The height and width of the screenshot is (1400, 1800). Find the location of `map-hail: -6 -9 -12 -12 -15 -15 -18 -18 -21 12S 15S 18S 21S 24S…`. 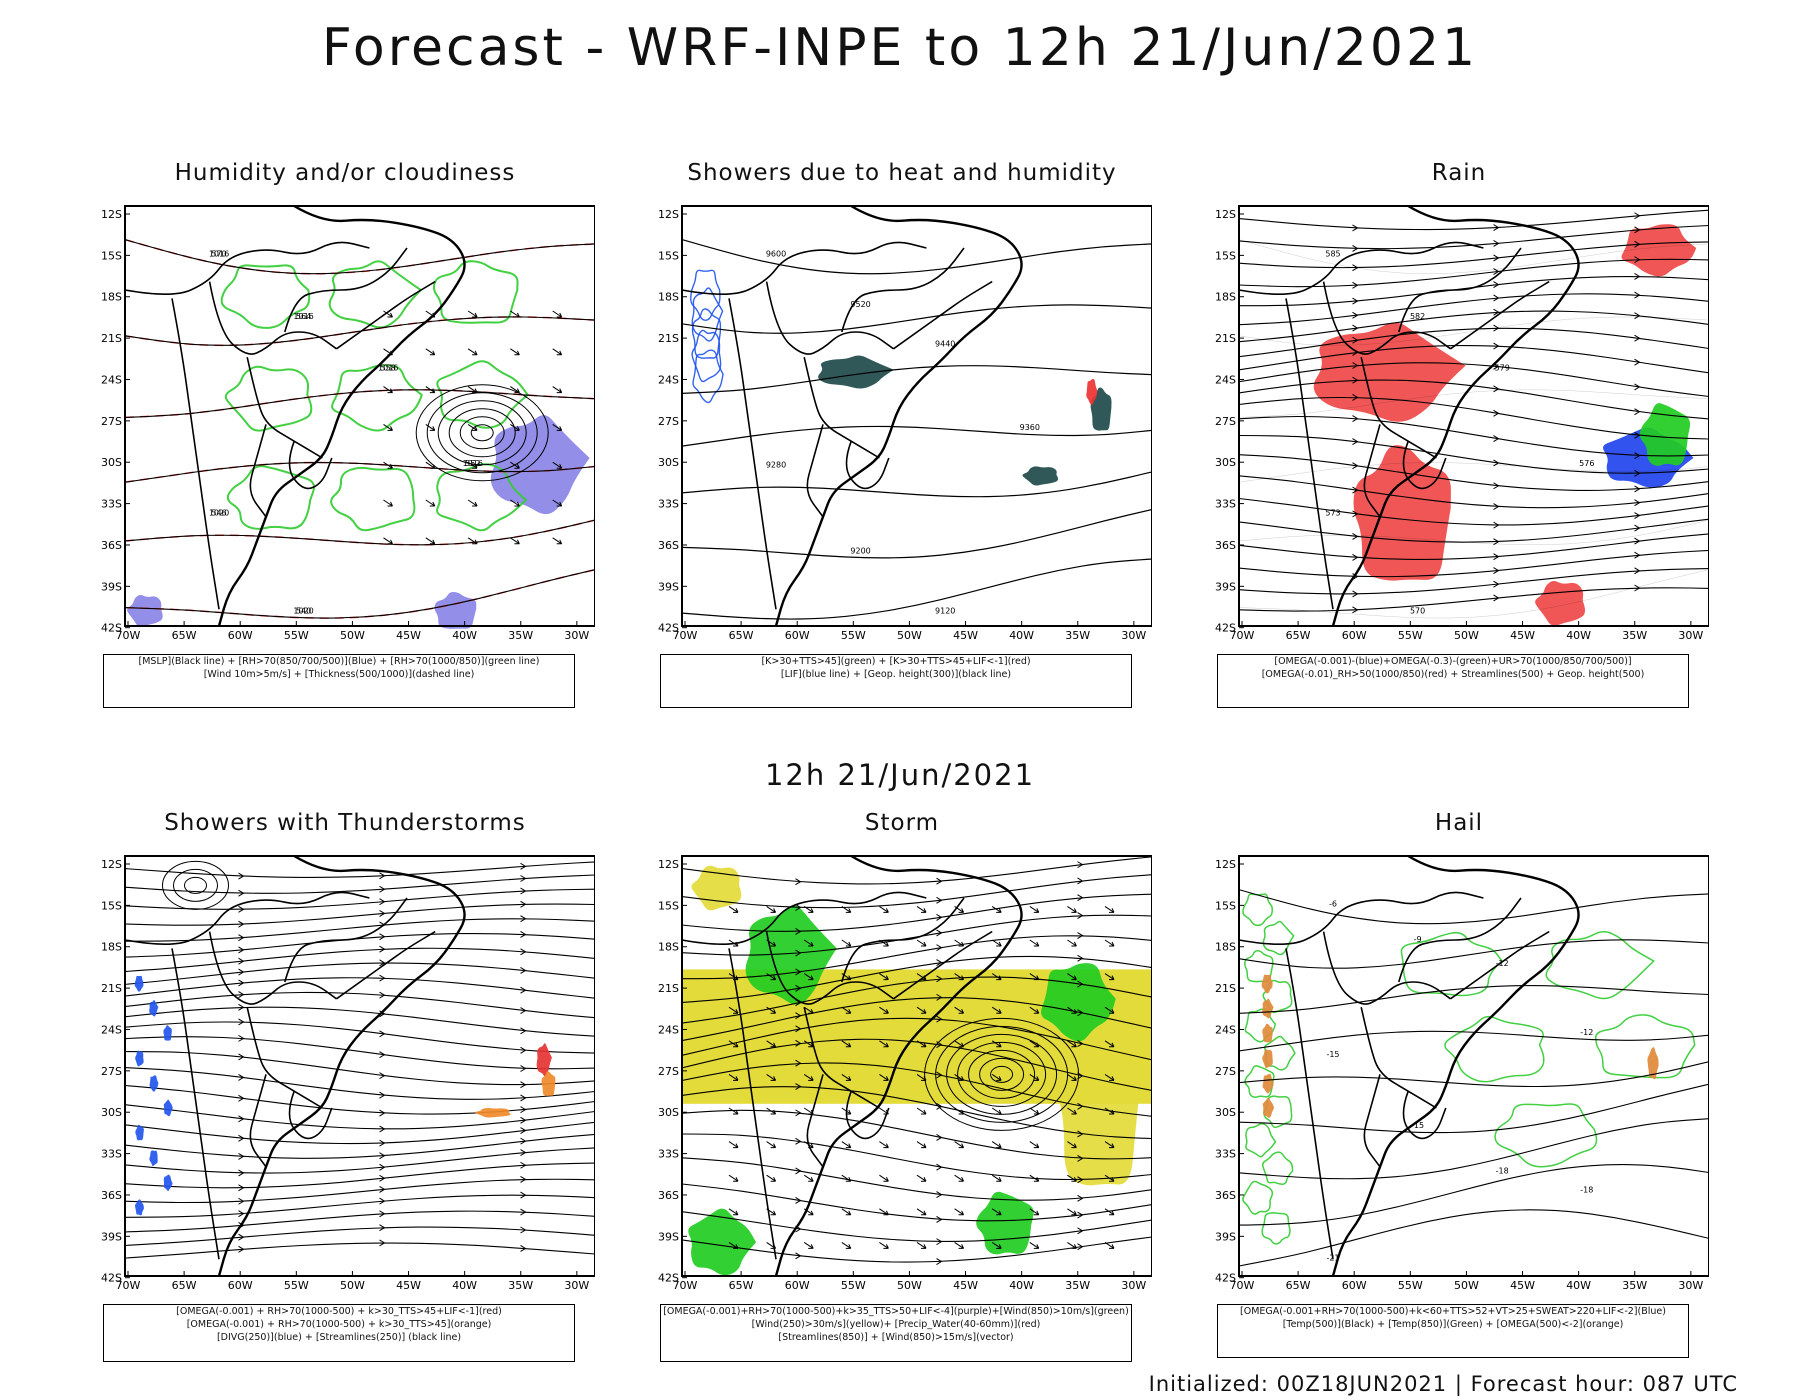

map-hail: -6 -9 -12 -12 -15 -15 -18 -18 -21 12S 15S 18S 21S 24S… is located at coordinates (1459, 1069).